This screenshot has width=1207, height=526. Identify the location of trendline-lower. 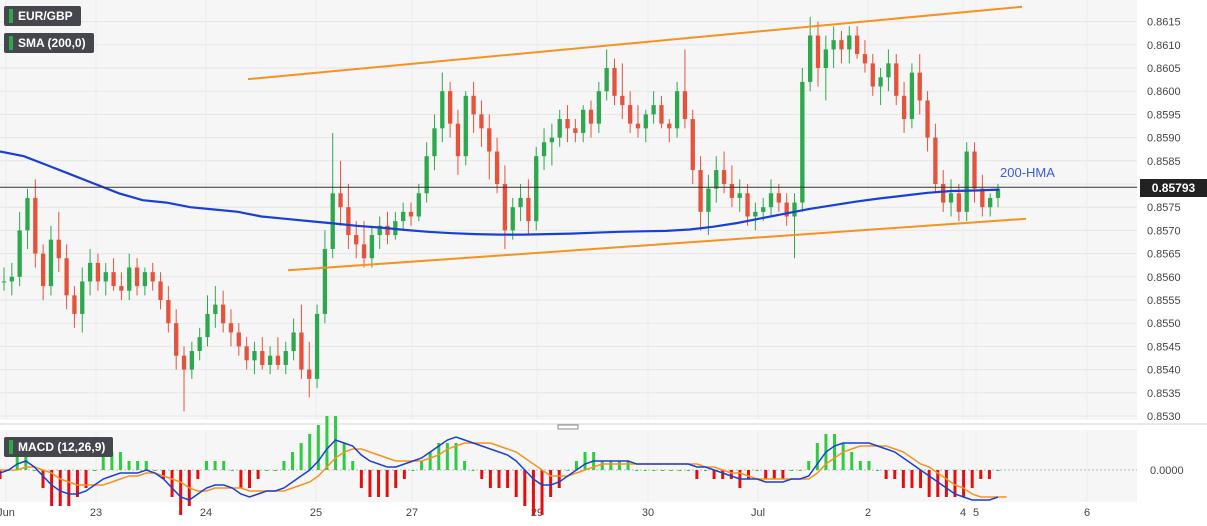
(657, 244).